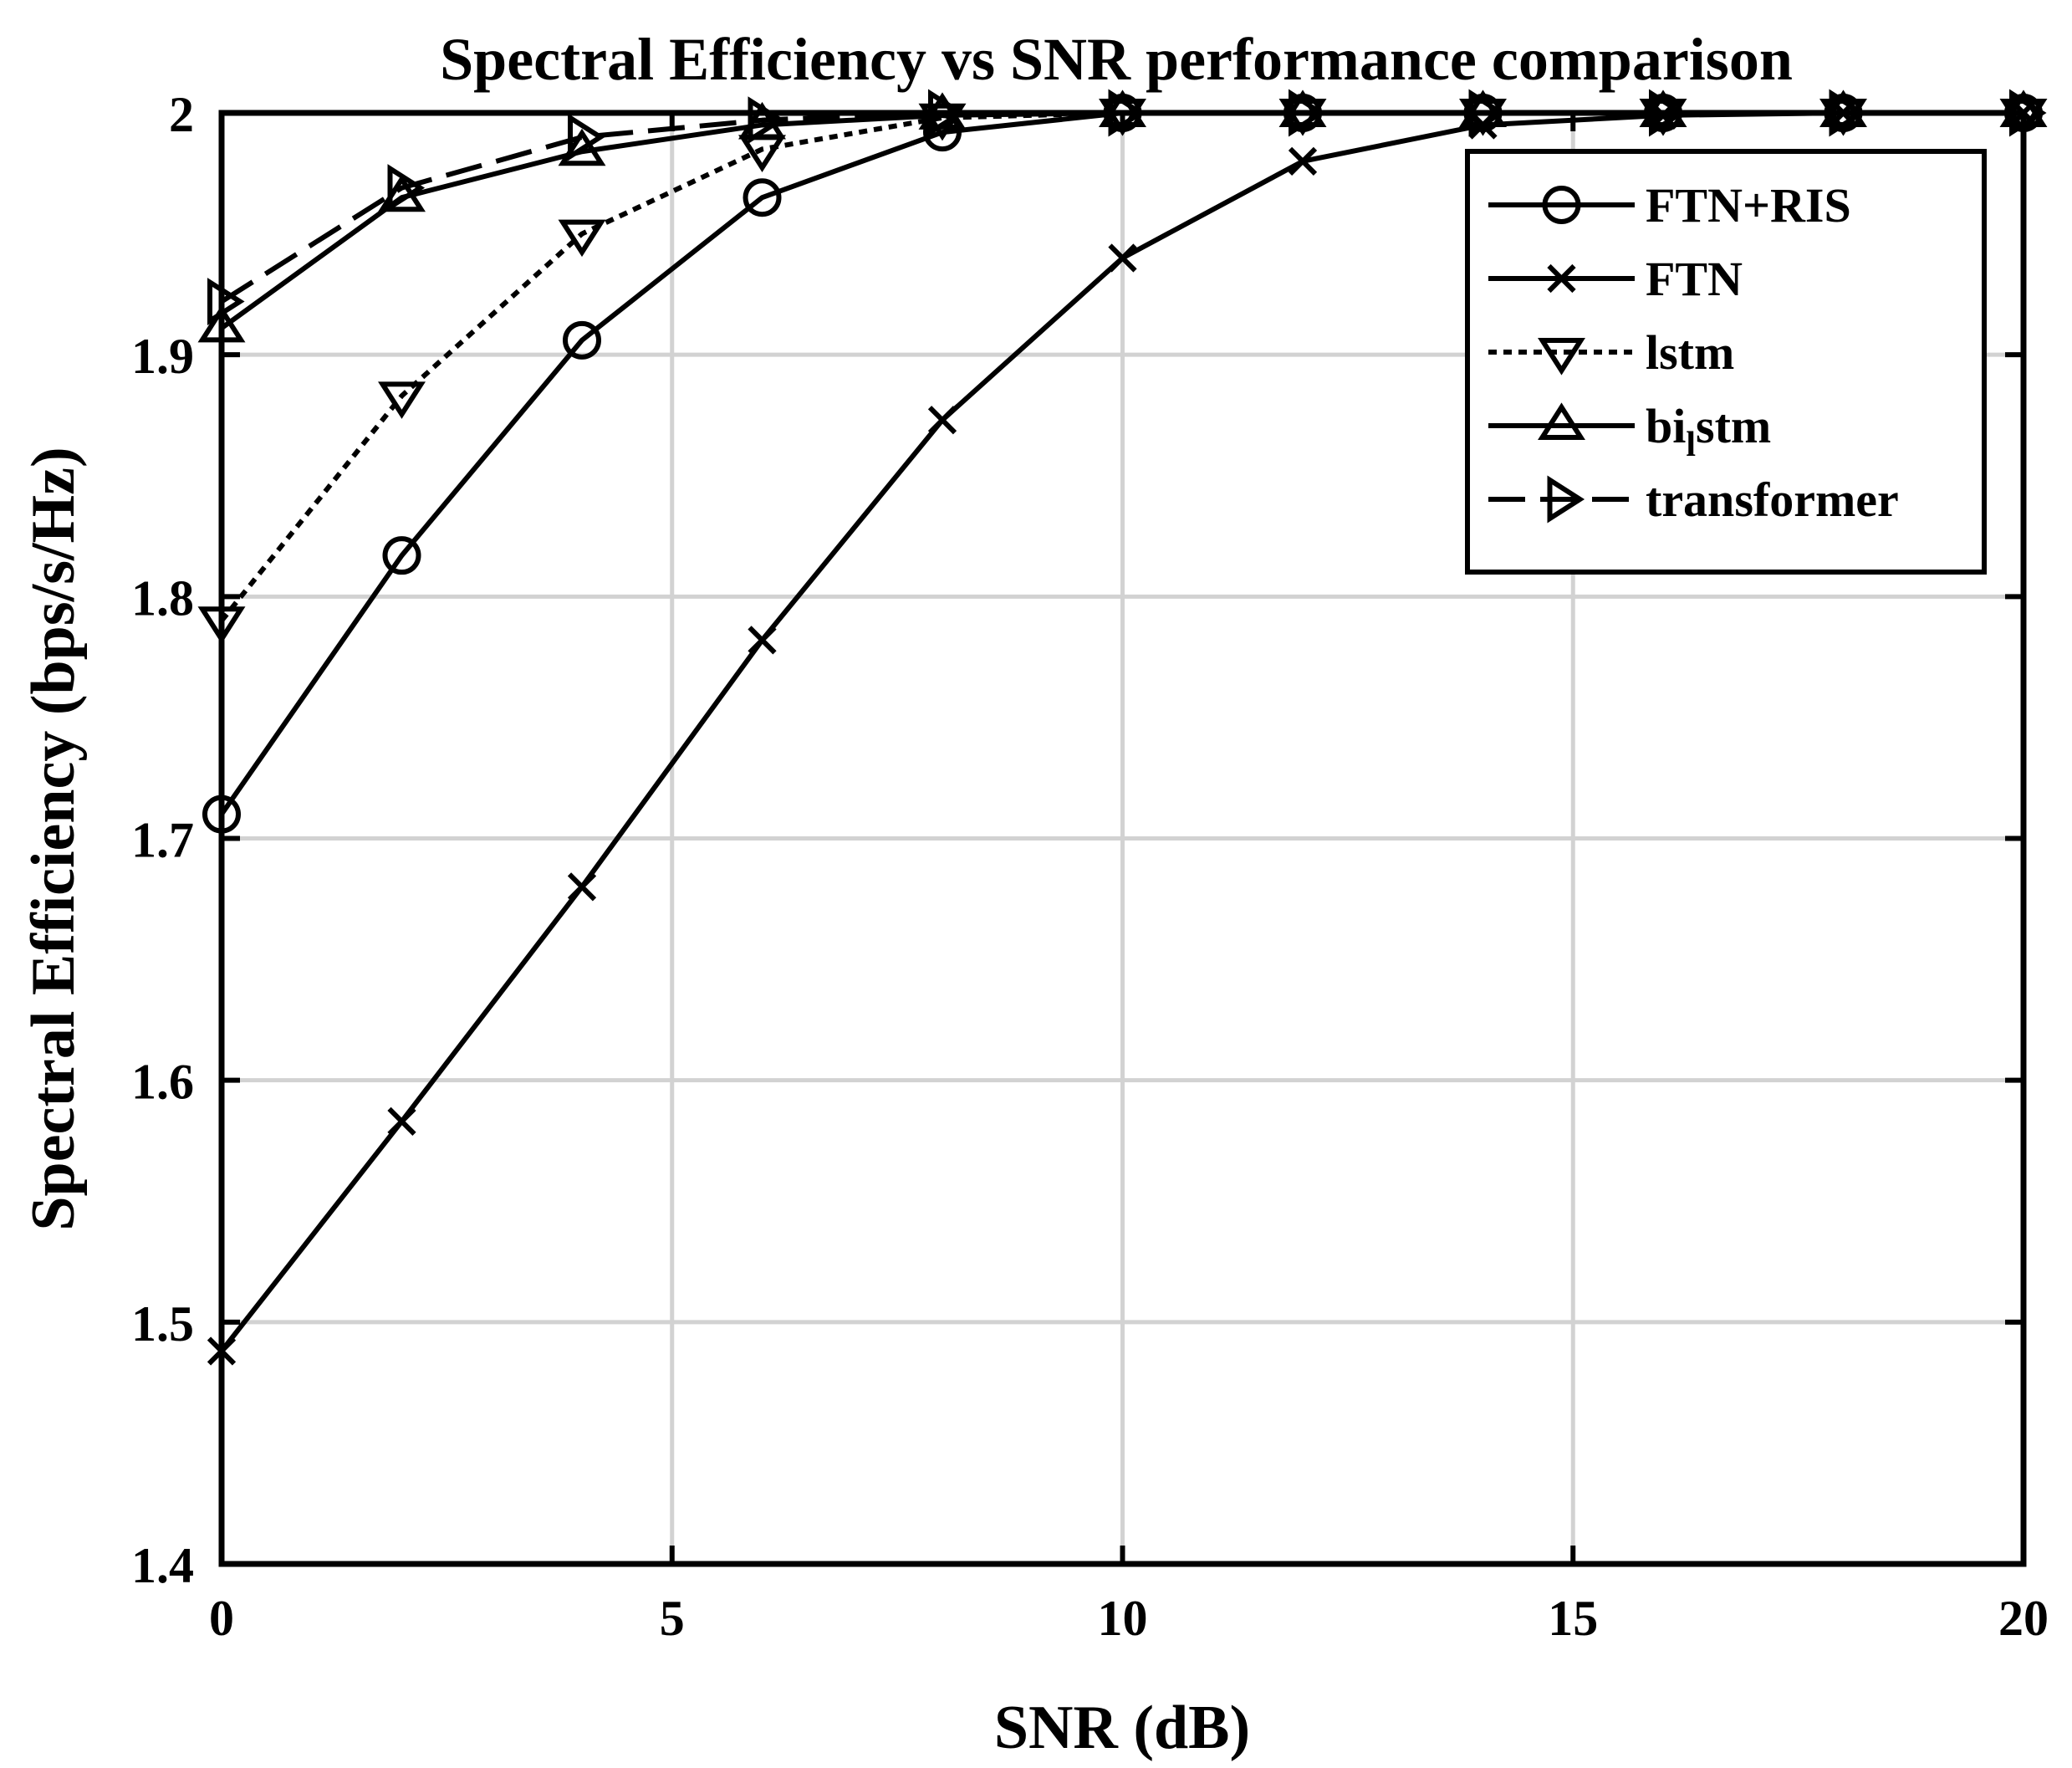 The image size is (2072, 1768). What do you see at coordinates (162, 1324) in the screenshot?
I see `y-tick-label: 1.5` at bounding box center [162, 1324].